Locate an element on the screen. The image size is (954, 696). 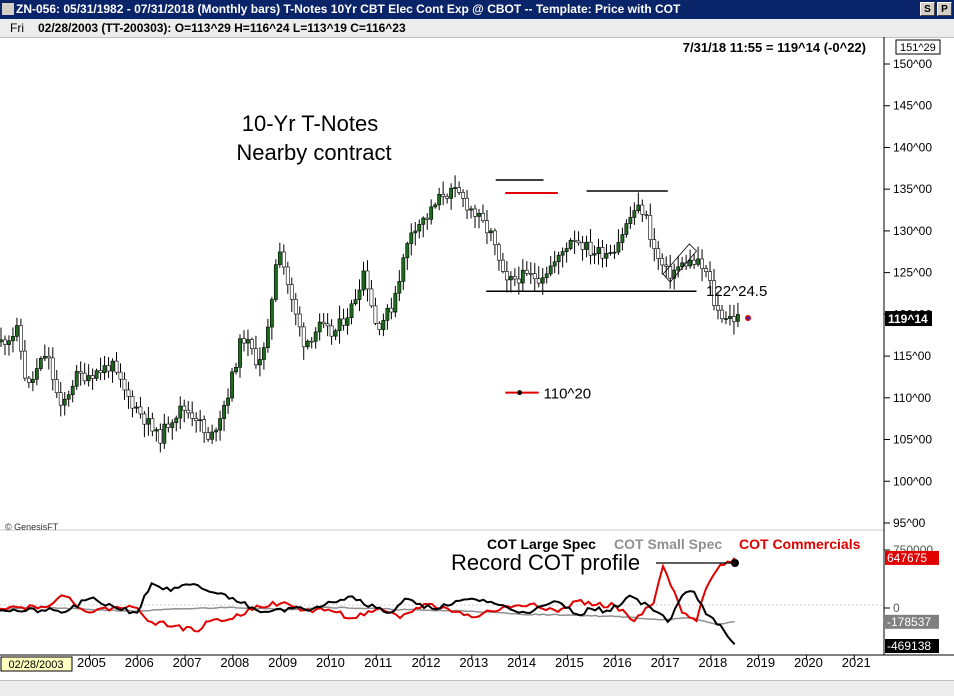
cot-value-label: -178537 is located at coordinates (909, 622).